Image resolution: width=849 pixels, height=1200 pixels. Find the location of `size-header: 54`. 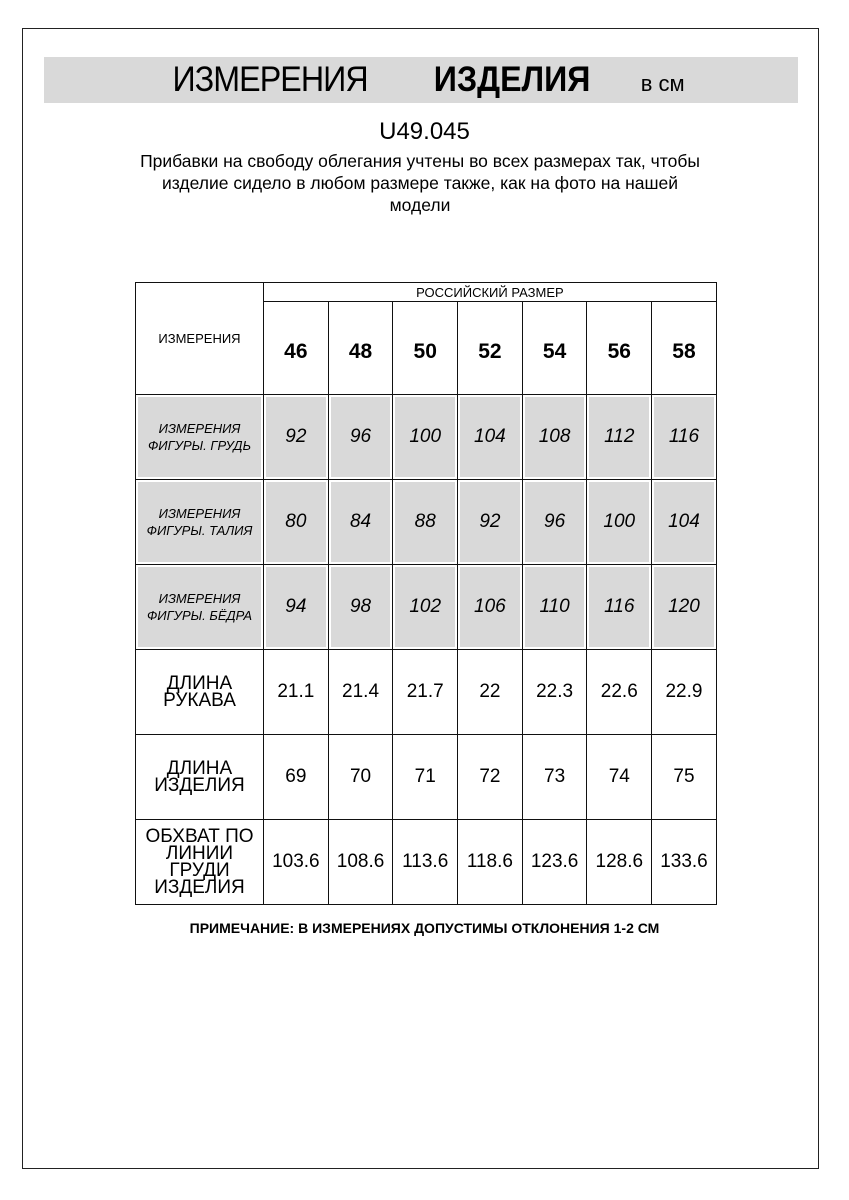

size-header: 54 is located at coordinates (554, 348).